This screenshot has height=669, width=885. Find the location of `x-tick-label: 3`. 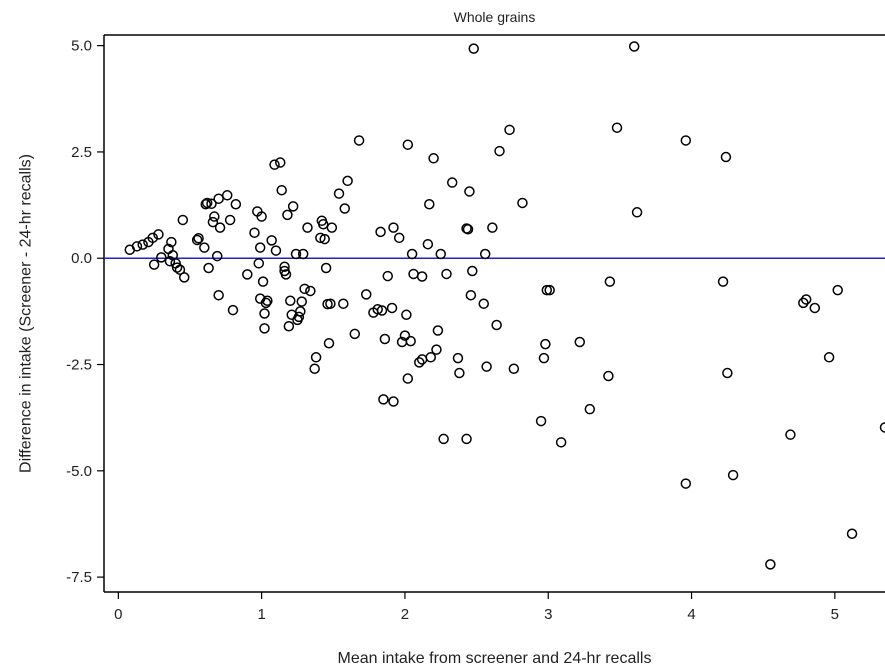

x-tick-label: 3 is located at coordinates (548, 614).